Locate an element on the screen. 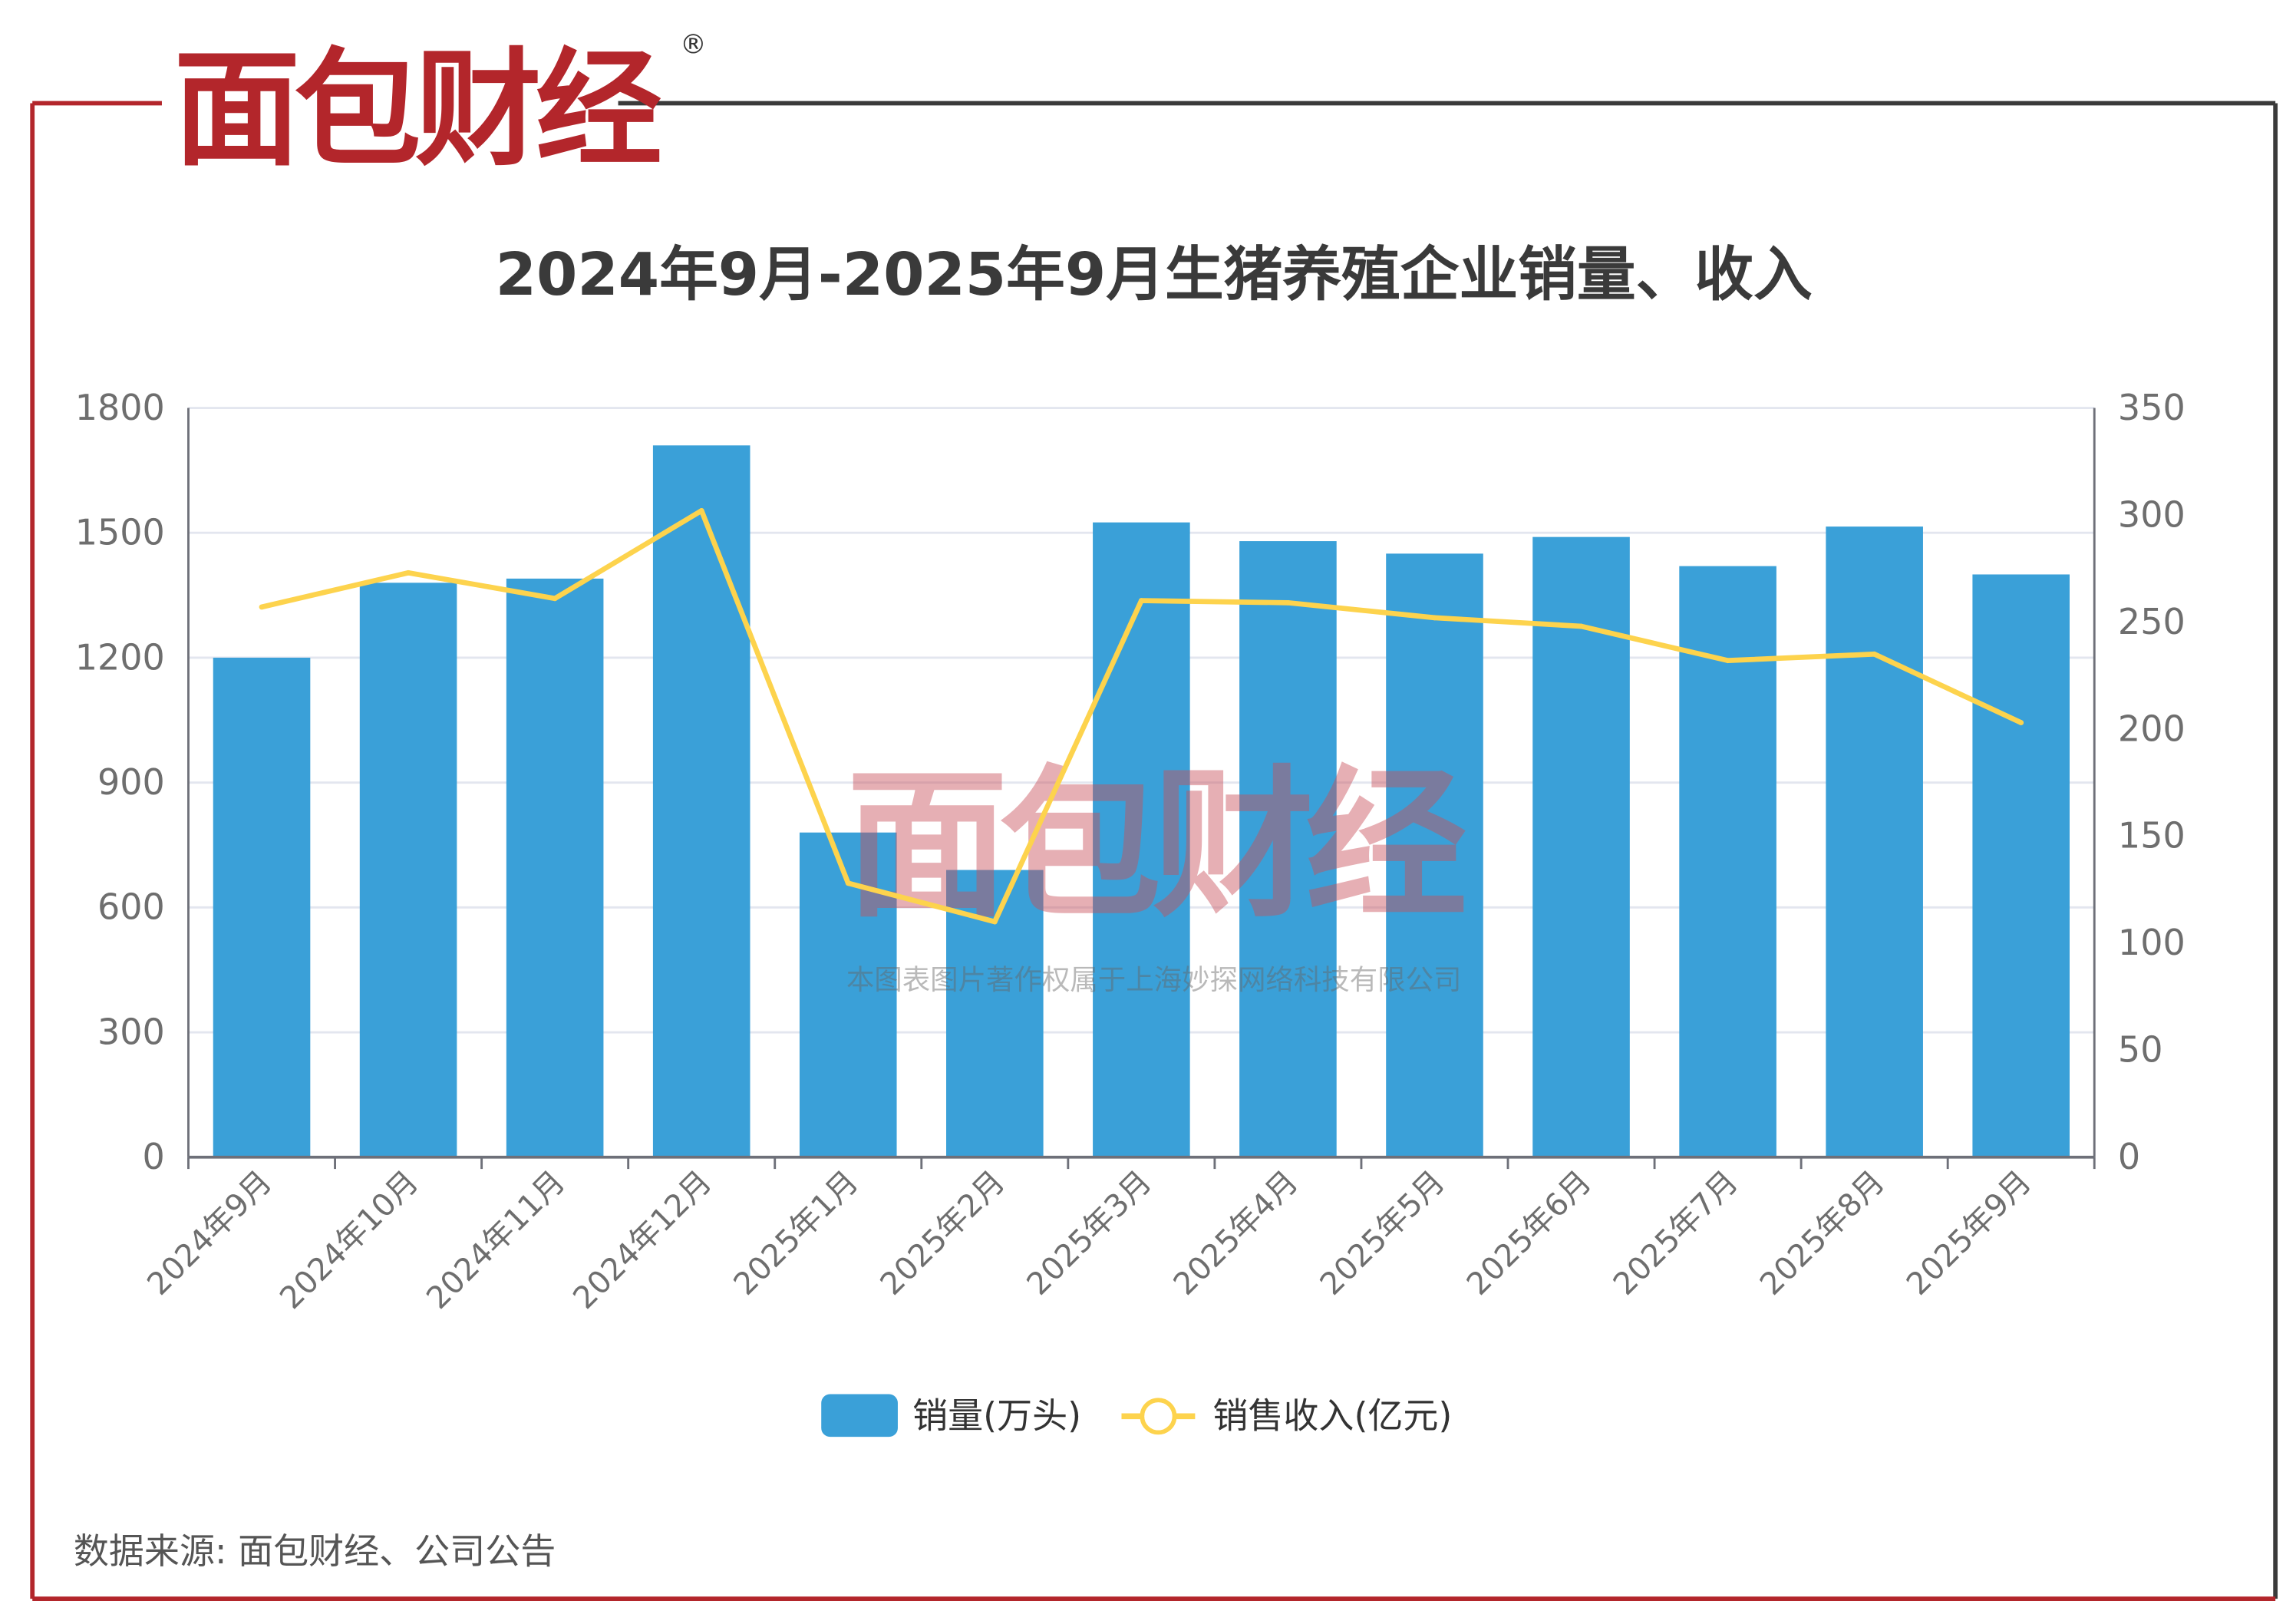 This screenshot has width=2296, height=1624. x-tick-label: 2025年6月 is located at coordinates (1529, 1233).